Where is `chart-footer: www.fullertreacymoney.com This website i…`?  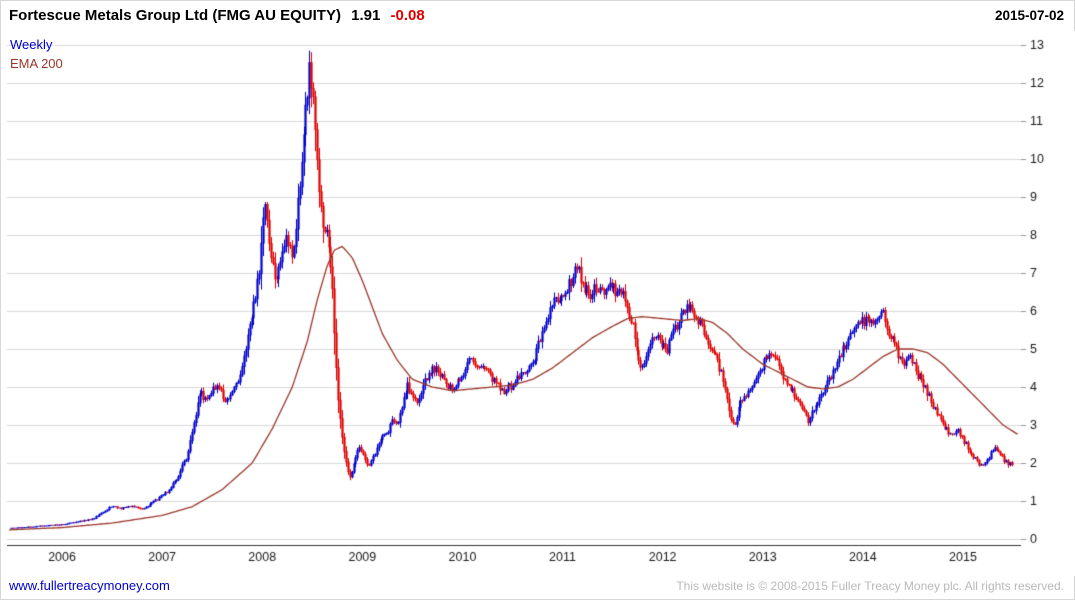 chart-footer: www.fullertreacymoney.com This website i… is located at coordinates (537, 586).